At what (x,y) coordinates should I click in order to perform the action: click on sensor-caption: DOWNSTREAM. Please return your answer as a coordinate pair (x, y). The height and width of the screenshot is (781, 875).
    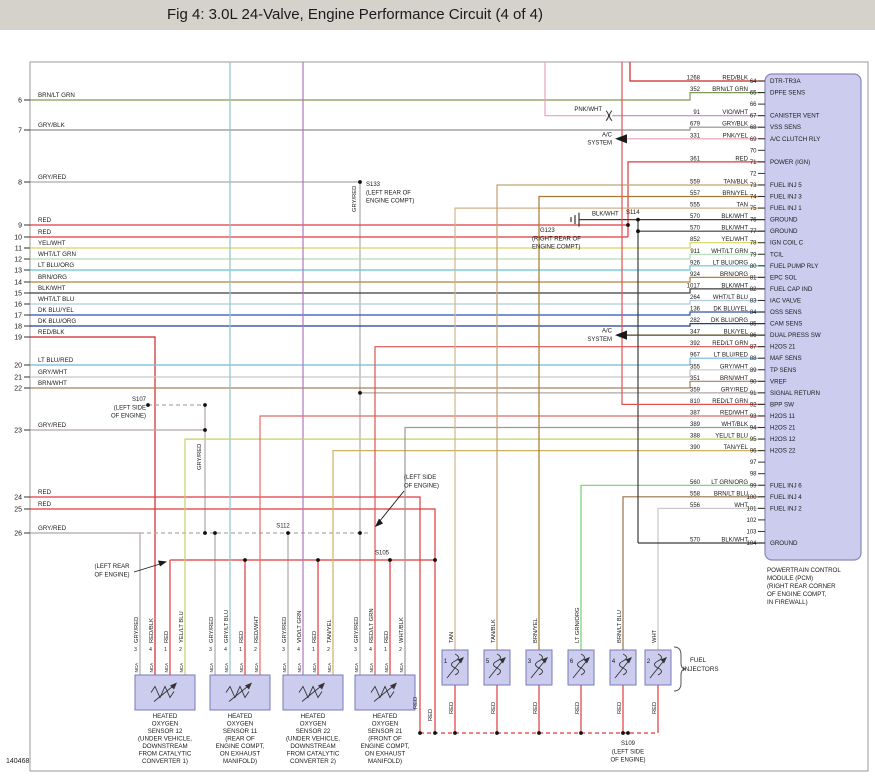
    Looking at the image, I should click on (312, 746).